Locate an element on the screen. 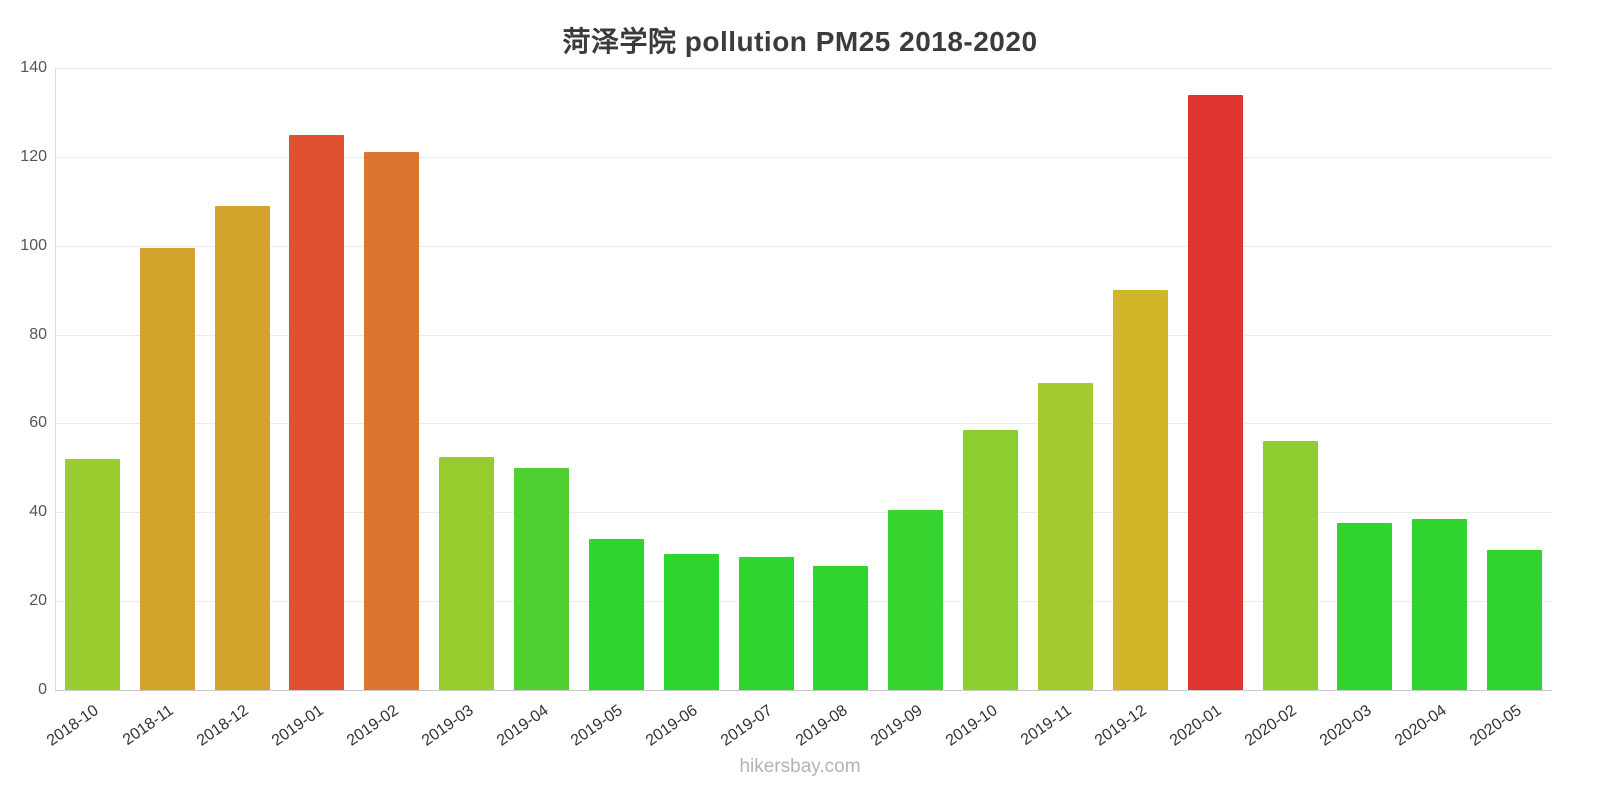 The width and height of the screenshot is (1600, 800). y-tick-label: 20 is located at coordinates (38, 601).